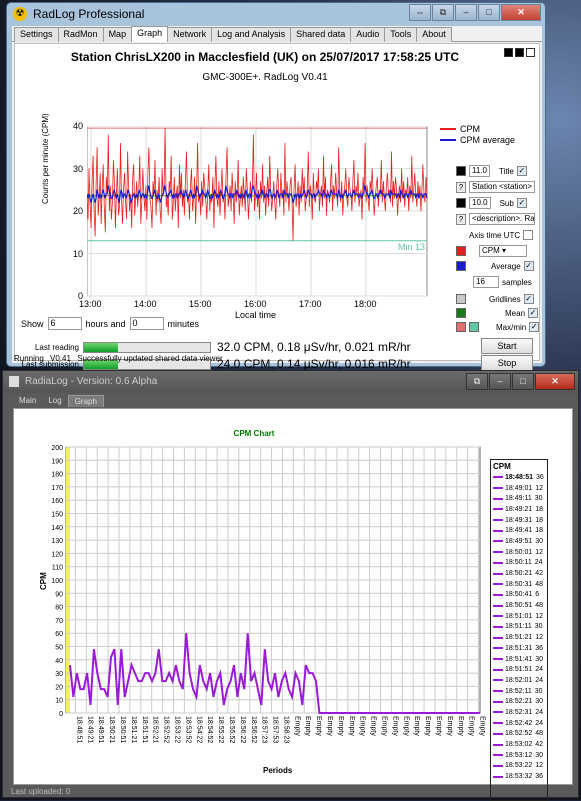 The width and height of the screenshot is (581, 801). What do you see at coordinates (61, 714) in the screenshot?
I see `y-tick-label-2: 0` at bounding box center [61, 714].